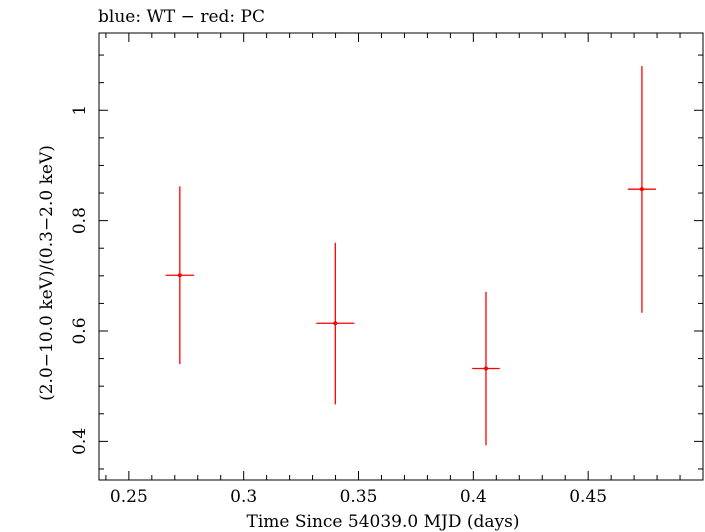 Image resolution: width=705 pixels, height=532 pixels. Describe the element at coordinates (80, 441) in the screenshot. I see `y-tick-label: 0.4` at that location.